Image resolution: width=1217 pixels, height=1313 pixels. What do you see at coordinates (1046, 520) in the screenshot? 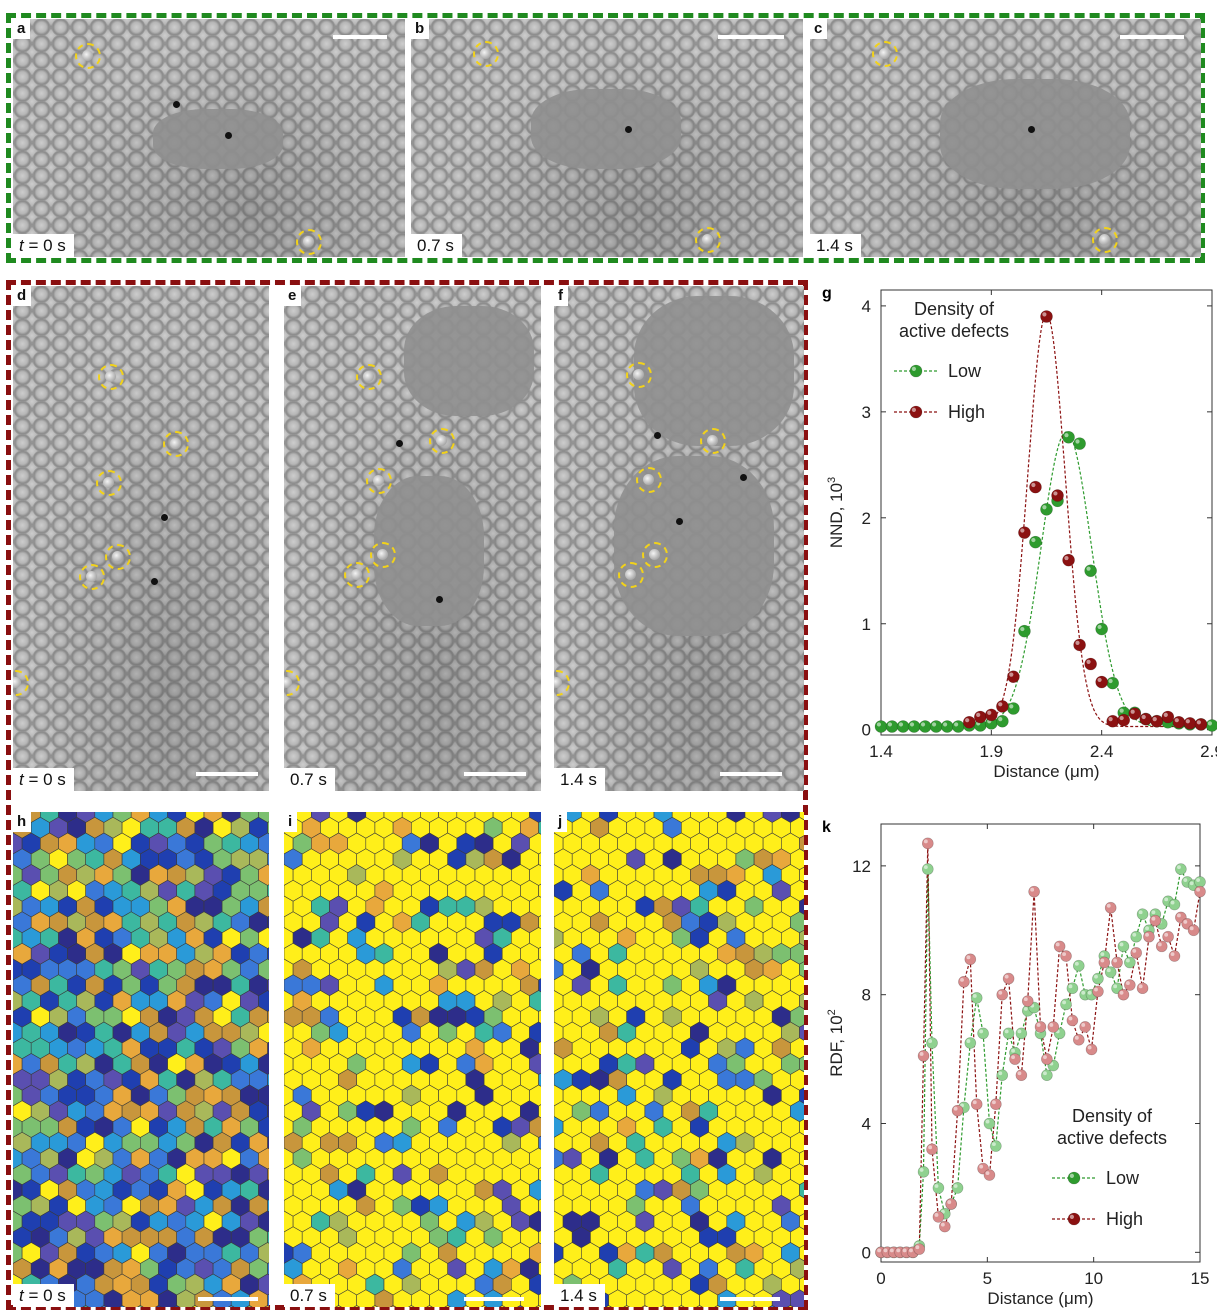
I see `fit-curve` at bounding box center [1046, 520].